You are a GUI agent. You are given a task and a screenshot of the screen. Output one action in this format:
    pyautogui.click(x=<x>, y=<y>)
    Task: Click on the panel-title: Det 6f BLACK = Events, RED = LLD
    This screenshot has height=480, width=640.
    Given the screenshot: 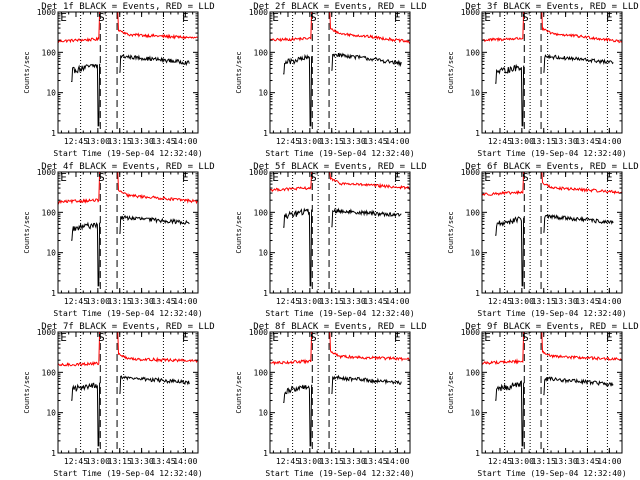 What is the action you would take?
    pyautogui.click(x=551, y=167)
    